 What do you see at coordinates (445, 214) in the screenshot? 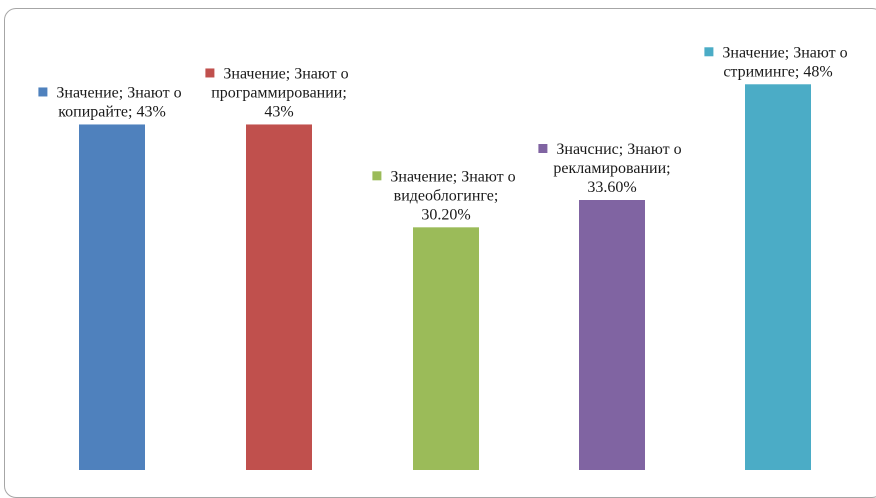
I see `data-label-3-line-3: 30.20%` at bounding box center [445, 214].